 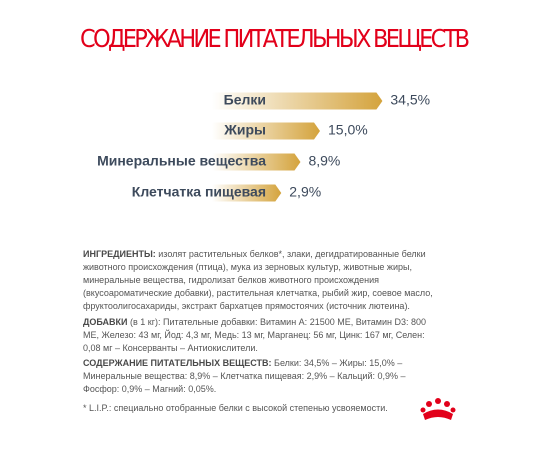 What do you see at coordinates (177, 363) in the screenshot?
I see `nutrients-label: СОДЕРЖАНИЕ ПИТАТЕЛЬНЫХ ВЕЩЕСТВ:` at bounding box center [177, 363].